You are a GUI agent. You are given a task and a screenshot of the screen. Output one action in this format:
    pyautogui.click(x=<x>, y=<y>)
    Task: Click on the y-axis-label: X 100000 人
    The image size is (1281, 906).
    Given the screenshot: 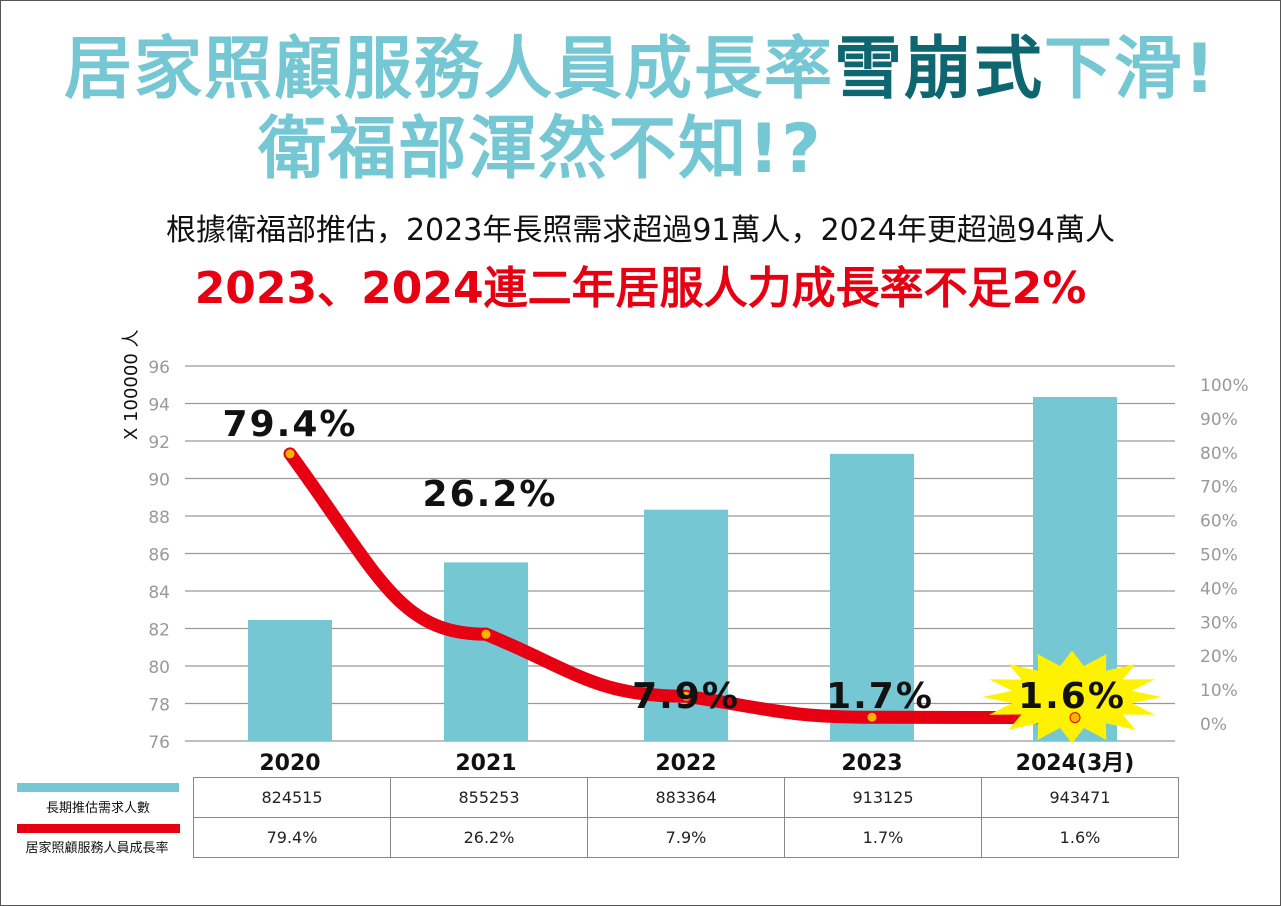 What is the action you would take?
    pyautogui.click(x=131, y=385)
    